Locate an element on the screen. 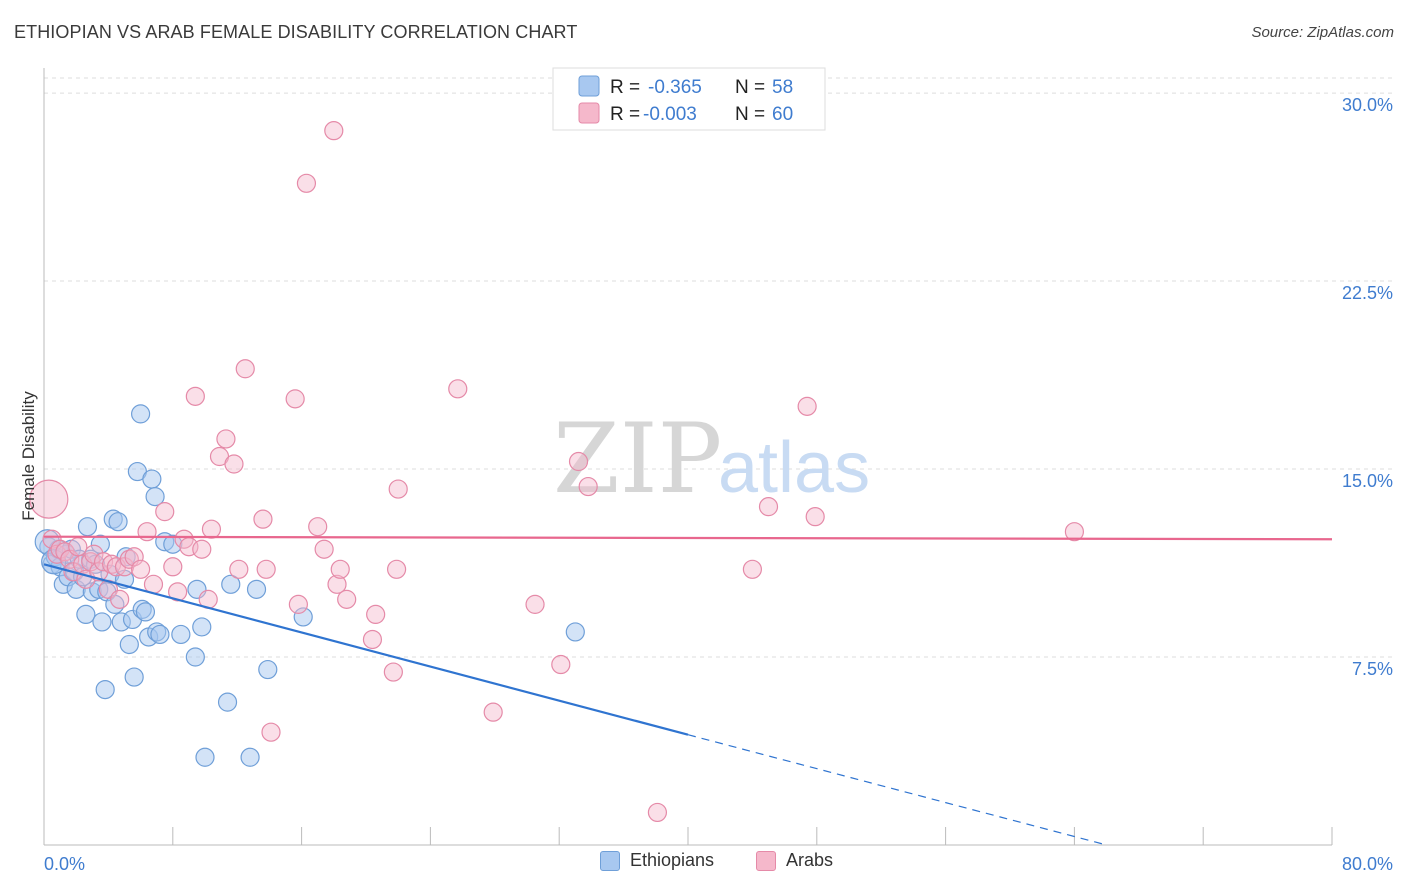 The image size is (1406, 892). trend-line-ethiopians-extrapolated is located at coordinates (897, 790).